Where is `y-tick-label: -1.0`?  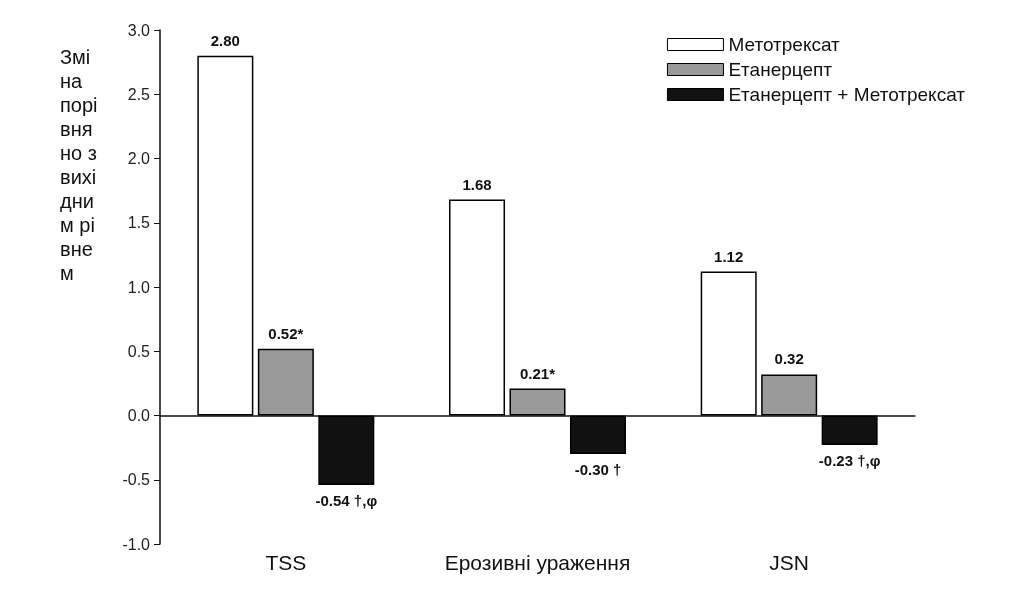 y-tick-label: -1.0 is located at coordinates (136, 544).